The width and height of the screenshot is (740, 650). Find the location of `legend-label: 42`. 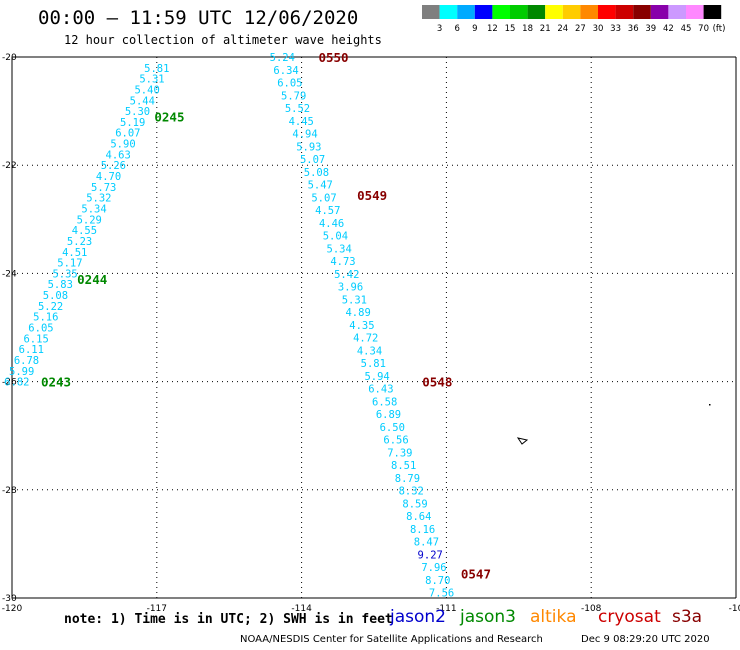

legend-label: 42 is located at coordinates (668, 29).